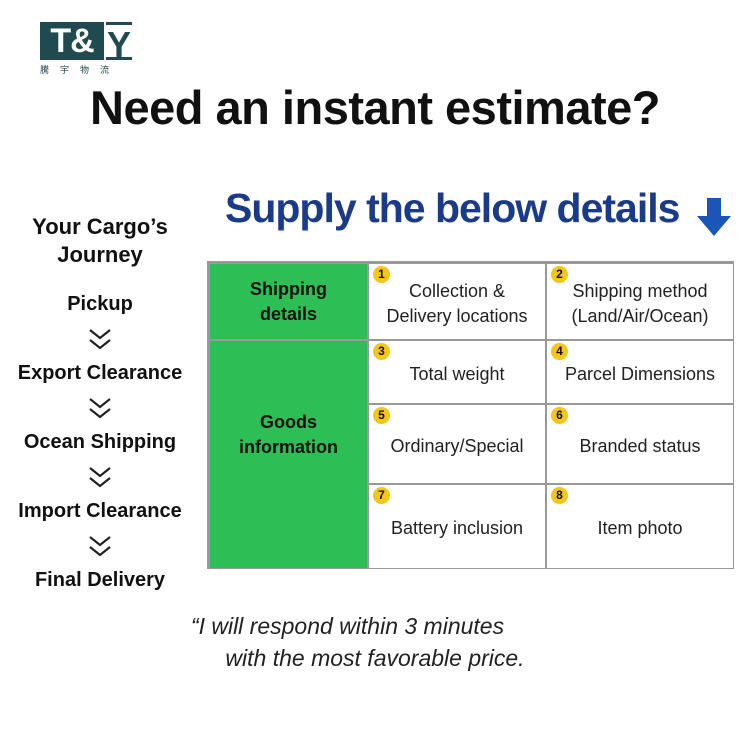 The width and height of the screenshot is (750, 750). What do you see at coordinates (288, 301) in the screenshot?
I see `group-shipping-details: Shipping details` at bounding box center [288, 301].